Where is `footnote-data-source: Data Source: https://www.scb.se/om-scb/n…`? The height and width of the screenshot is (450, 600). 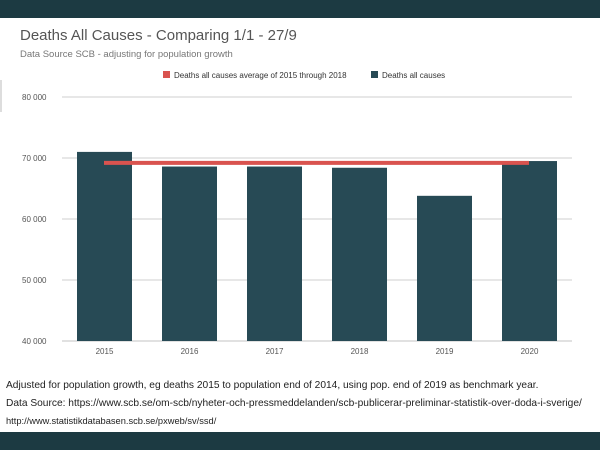
footnote-data-source: Data Source: https://www.scb.se/om-scb/n… is located at coordinates (294, 403).